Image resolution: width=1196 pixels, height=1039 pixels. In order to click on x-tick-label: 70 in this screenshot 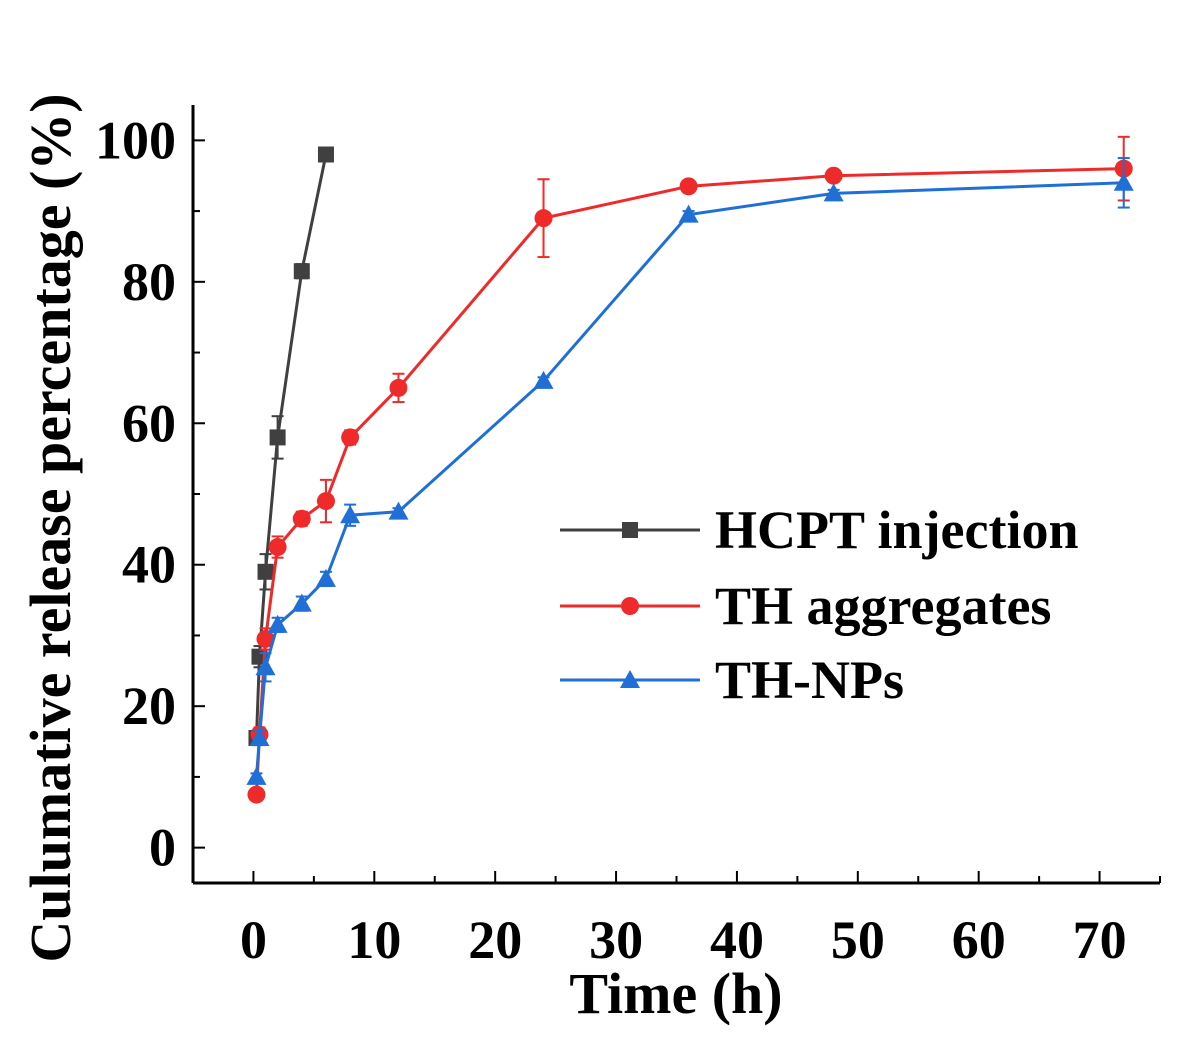, I will do `click(1100, 940)`.